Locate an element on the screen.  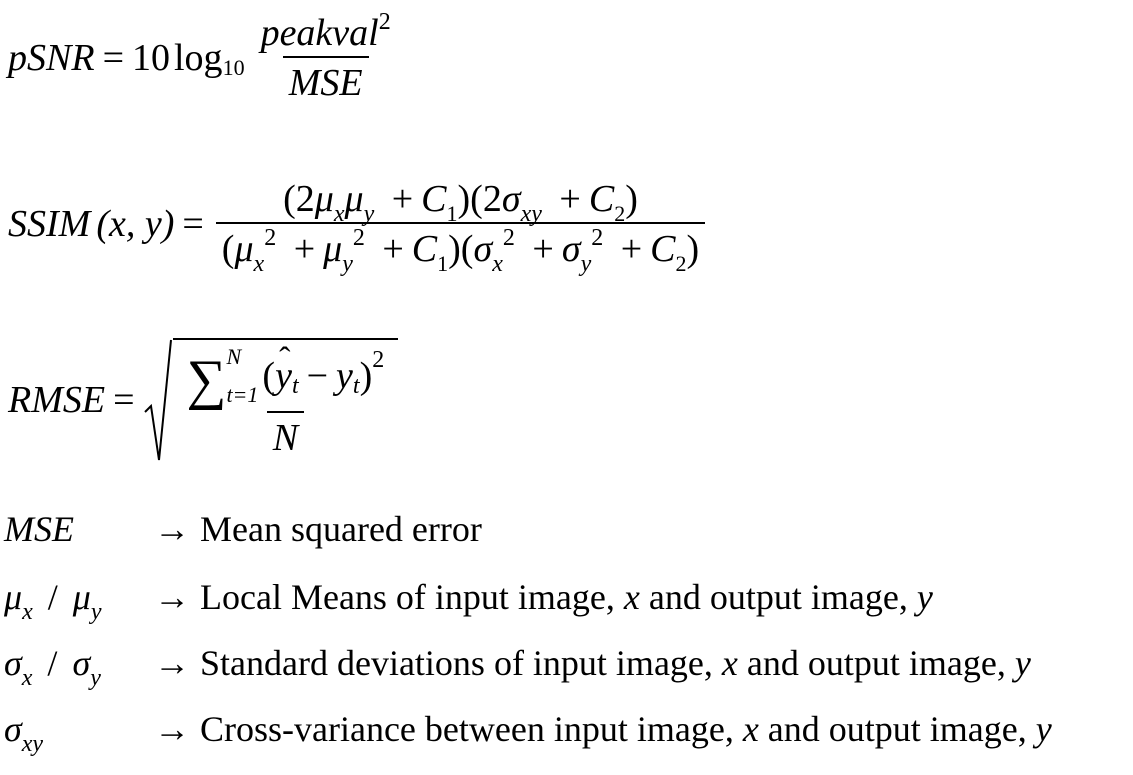
definition-mse: MSE → Mean squared error is located at coordinates (243, 529).